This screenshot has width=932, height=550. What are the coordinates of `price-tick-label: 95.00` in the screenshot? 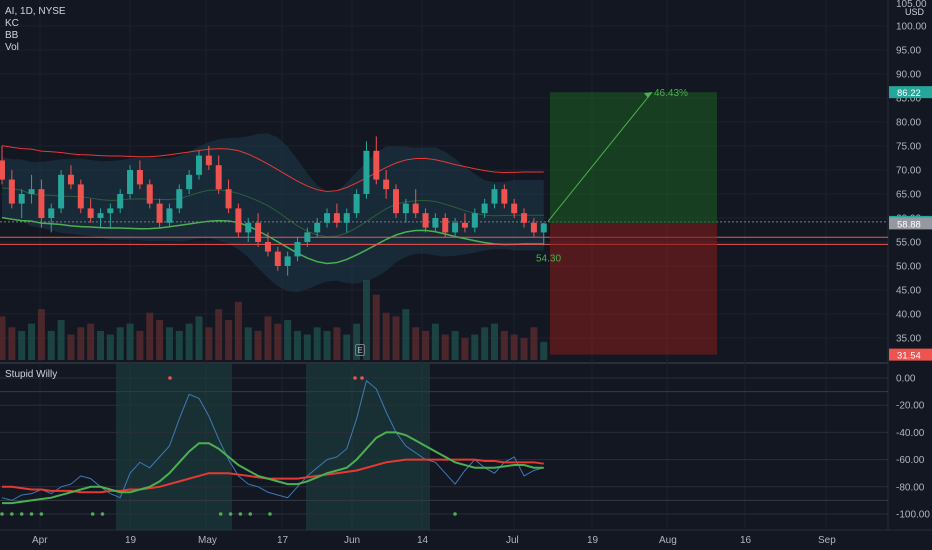 It's located at (908, 51).